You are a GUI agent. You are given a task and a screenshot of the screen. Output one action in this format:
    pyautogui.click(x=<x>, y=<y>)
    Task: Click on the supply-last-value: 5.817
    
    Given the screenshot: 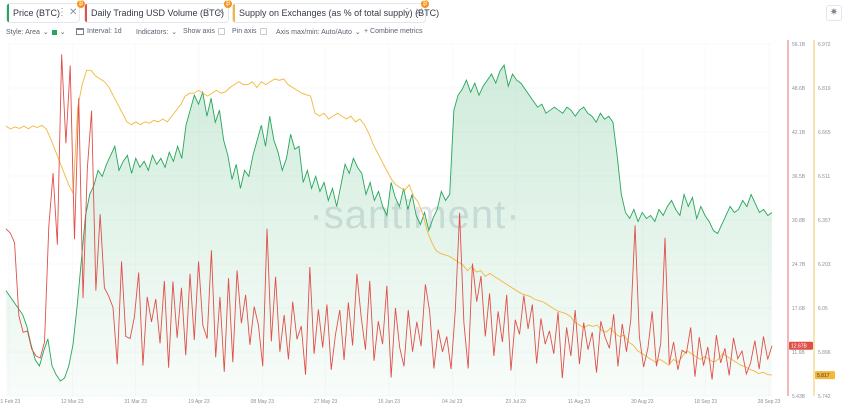 What is the action you would take?
    pyautogui.click(x=823, y=376)
    